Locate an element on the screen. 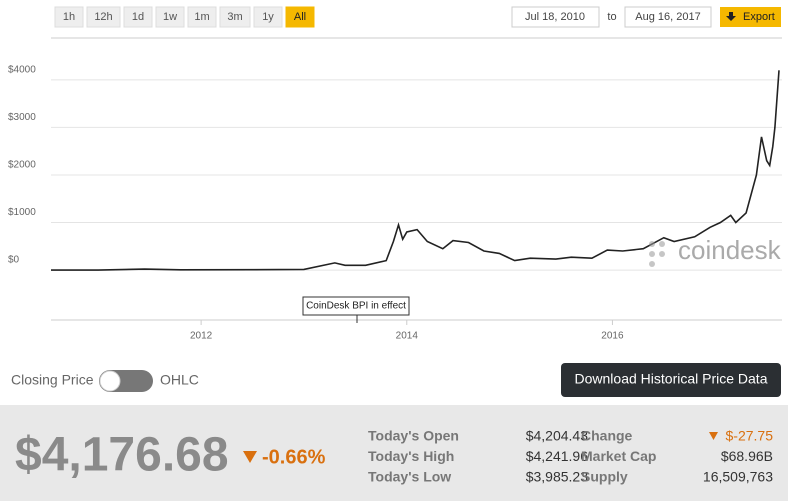 This screenshot has height=501, width=788. stat-label: Today's Low is located at coordinates (409, 477).